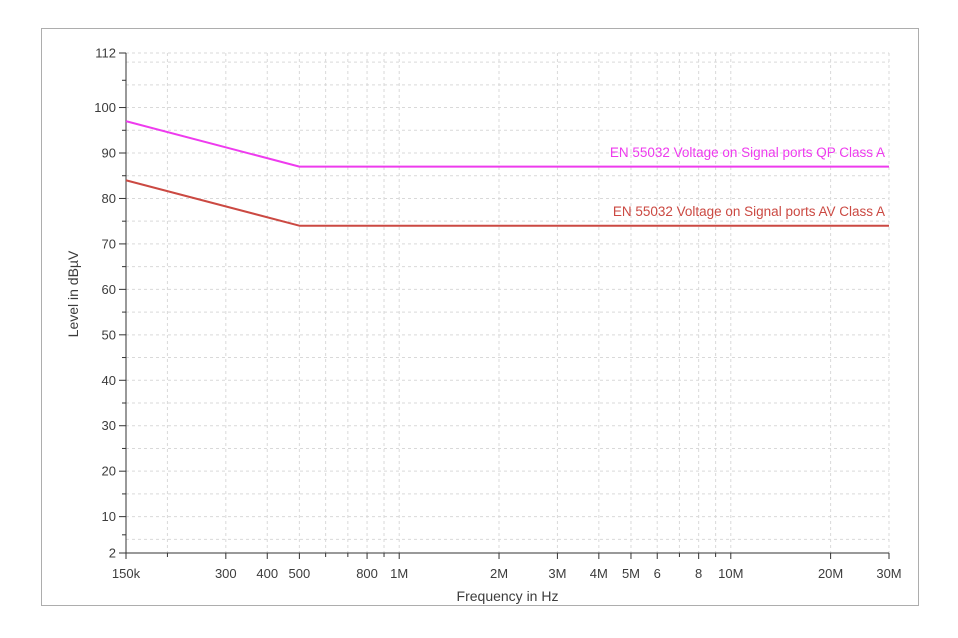 This screenshot has width=958, height=638. I want to click on x-tick-label: 2M, so click(499, 573).